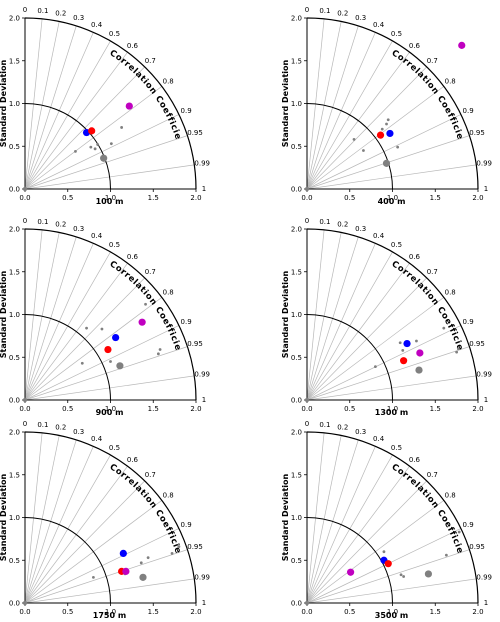 The image size is (500, 622). I want to click on panel-label: 3500 m, so click(391, 615).